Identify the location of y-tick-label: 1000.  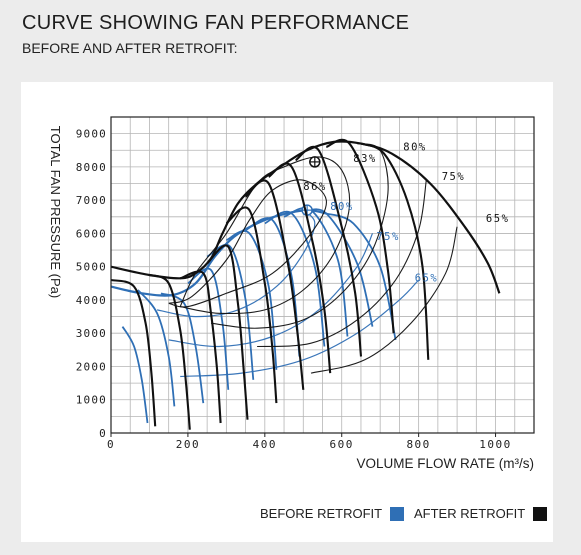
(91, 400).